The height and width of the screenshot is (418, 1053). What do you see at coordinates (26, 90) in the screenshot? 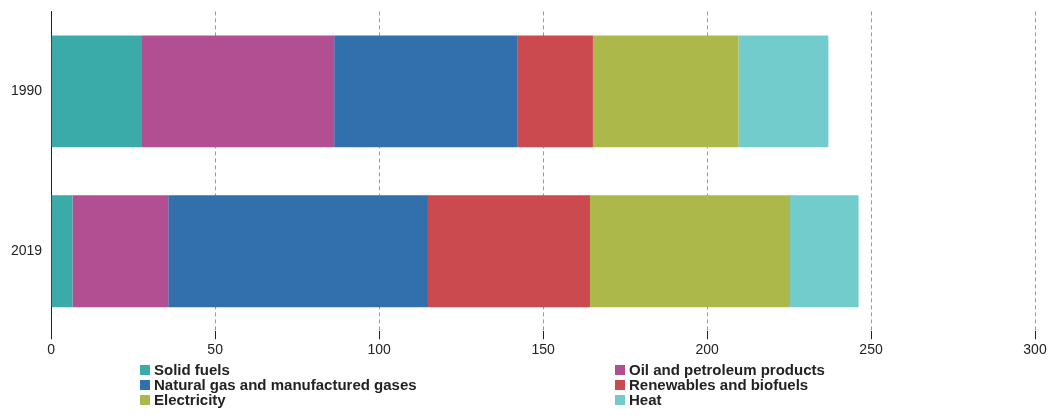
I see `y-tick-label: 1990` at bounding box center [26, 90].